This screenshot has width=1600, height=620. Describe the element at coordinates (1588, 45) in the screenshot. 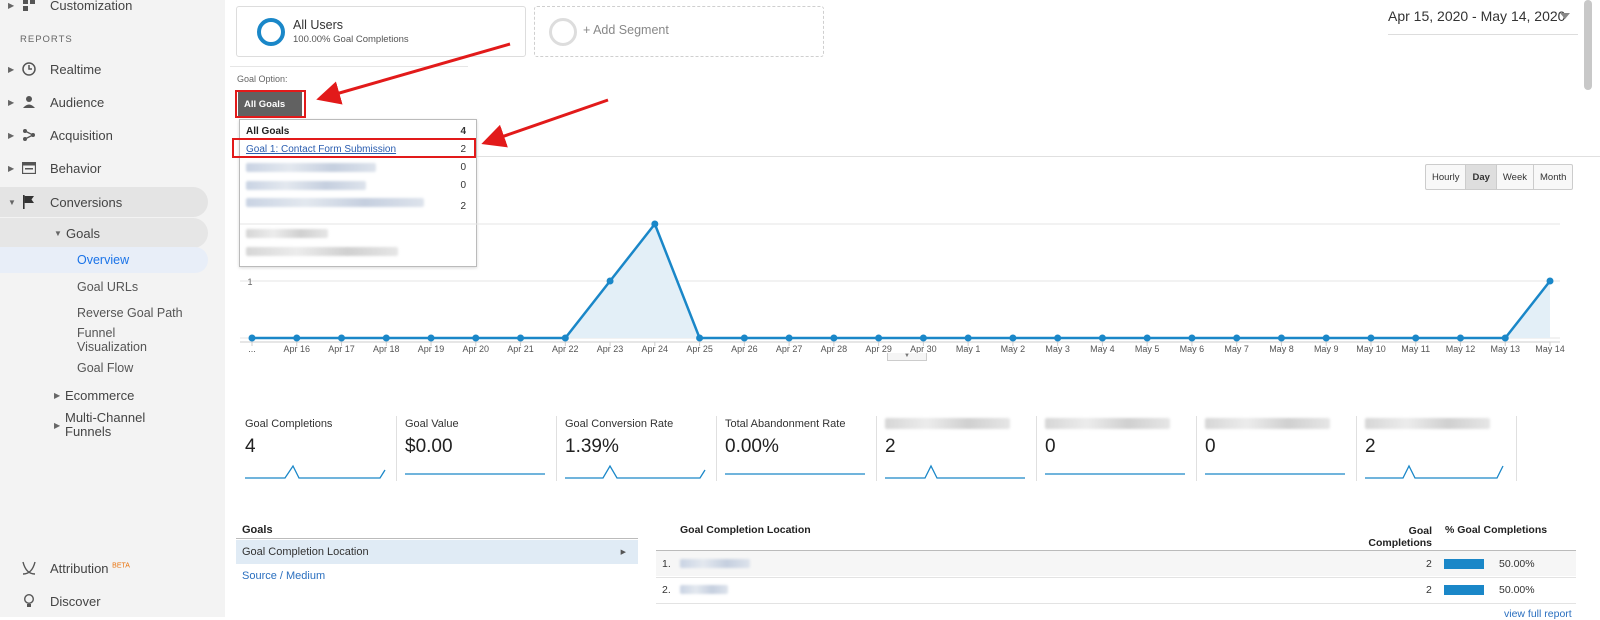

I see `scrollbar` at that location.